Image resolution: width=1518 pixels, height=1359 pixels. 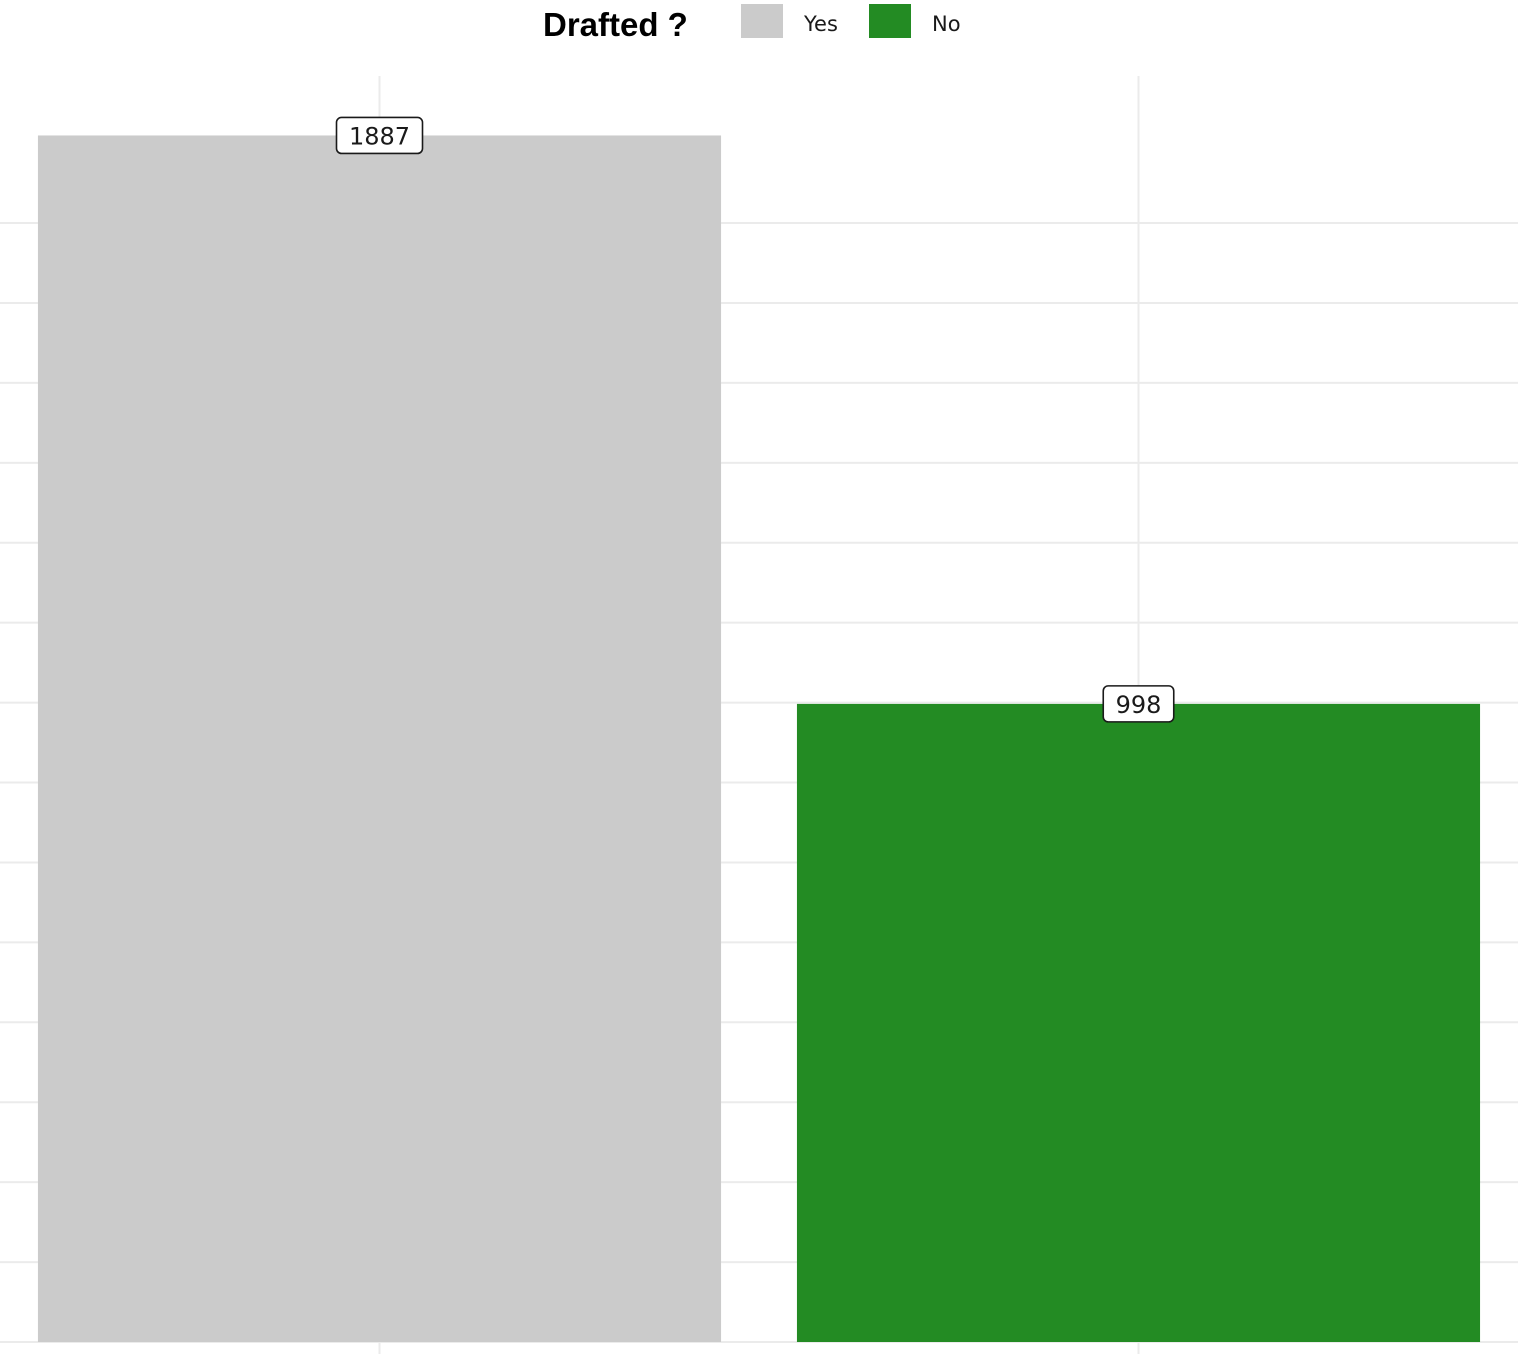 What do you see at coordinates (890, 21) in the screenshot?
I see `legend-key-no` at bounding box center [890, 21].